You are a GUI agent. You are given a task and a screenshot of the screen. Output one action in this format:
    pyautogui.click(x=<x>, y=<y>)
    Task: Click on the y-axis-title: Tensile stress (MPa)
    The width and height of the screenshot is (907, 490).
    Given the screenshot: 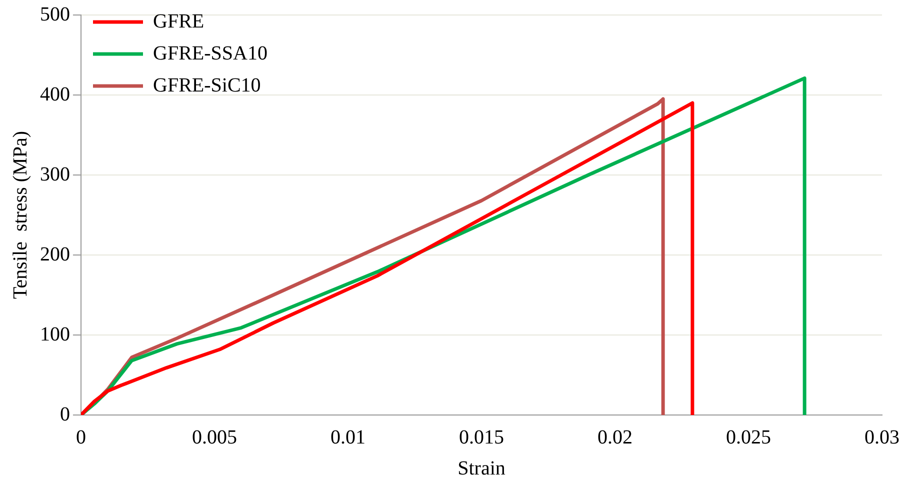 What is the action you would take?
    pyautogui.click(x=20, y=215)
    